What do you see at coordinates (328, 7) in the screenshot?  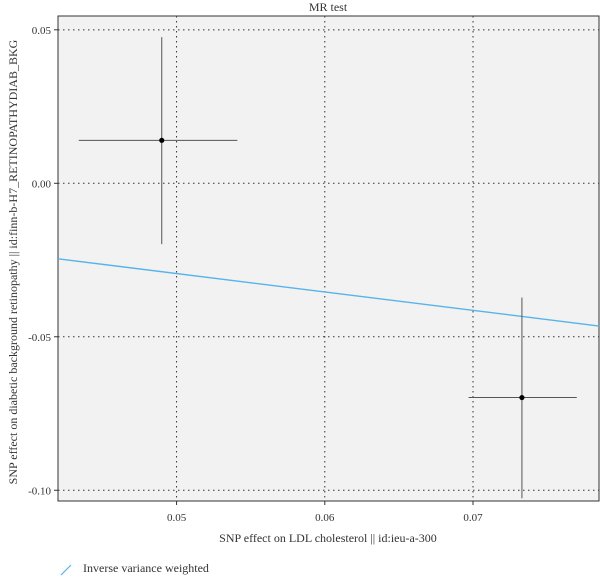 I see `chart-title: MR test` at bounding box center [328, 7].